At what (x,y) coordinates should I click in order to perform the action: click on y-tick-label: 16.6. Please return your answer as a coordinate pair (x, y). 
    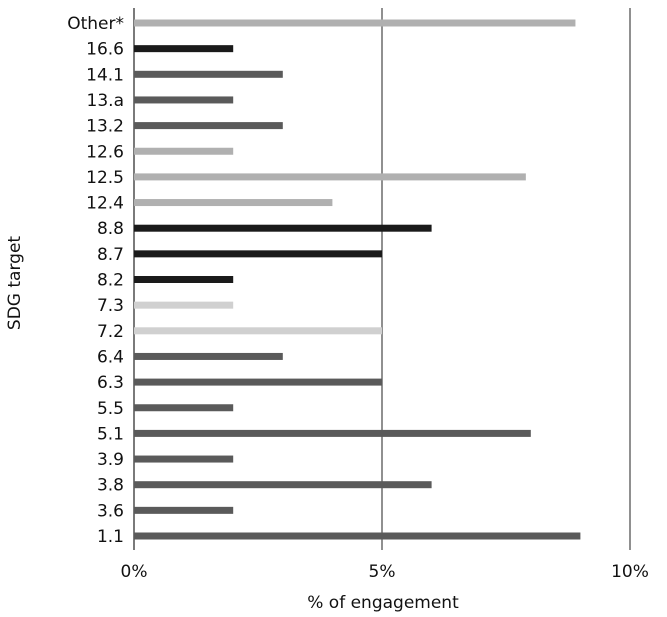
    Looking at the image, I should click on (105, 50).